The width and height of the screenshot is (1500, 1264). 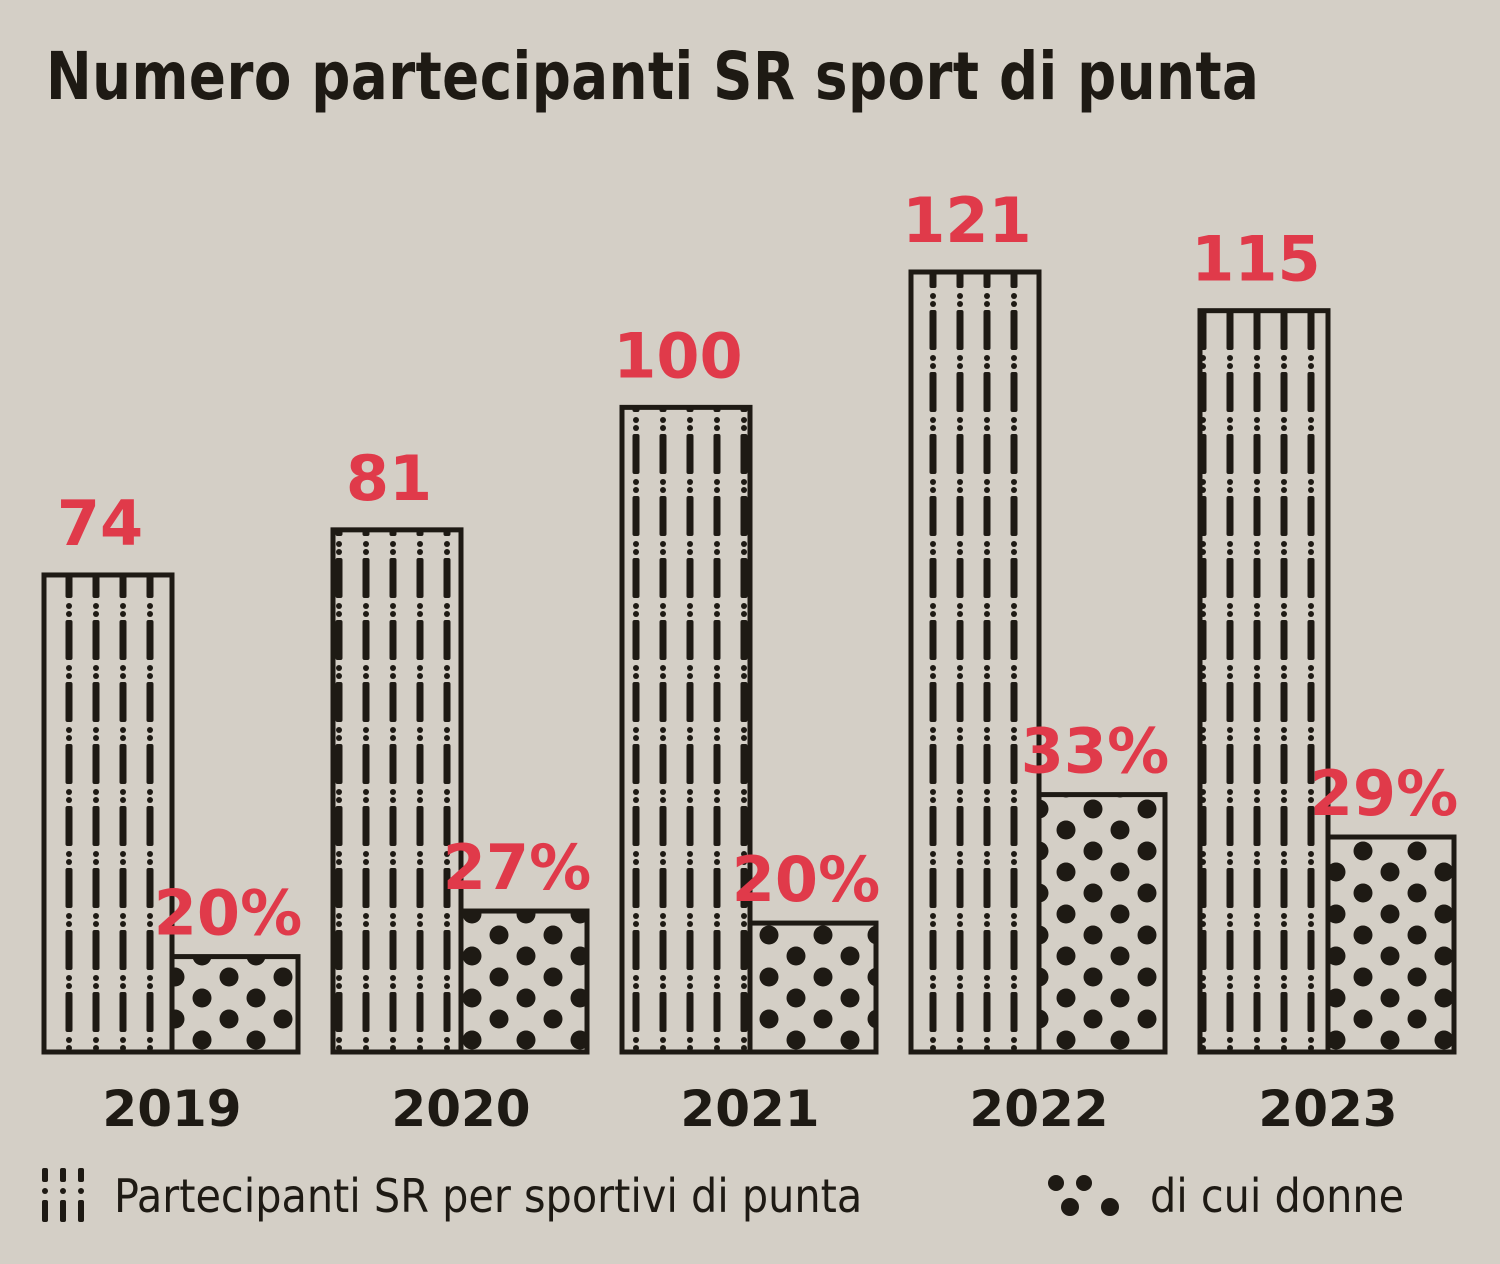 I want to click on dashed-lines-icon, so click(x=63, y=1195).